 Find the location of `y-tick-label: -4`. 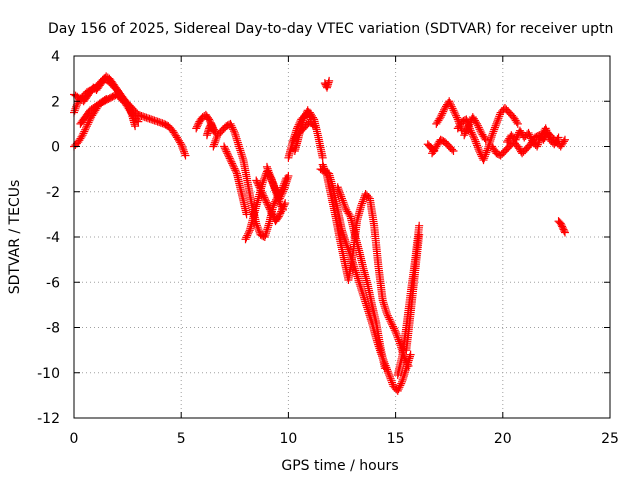

y-tick-label: -4 is located at coordinates (53, 238).